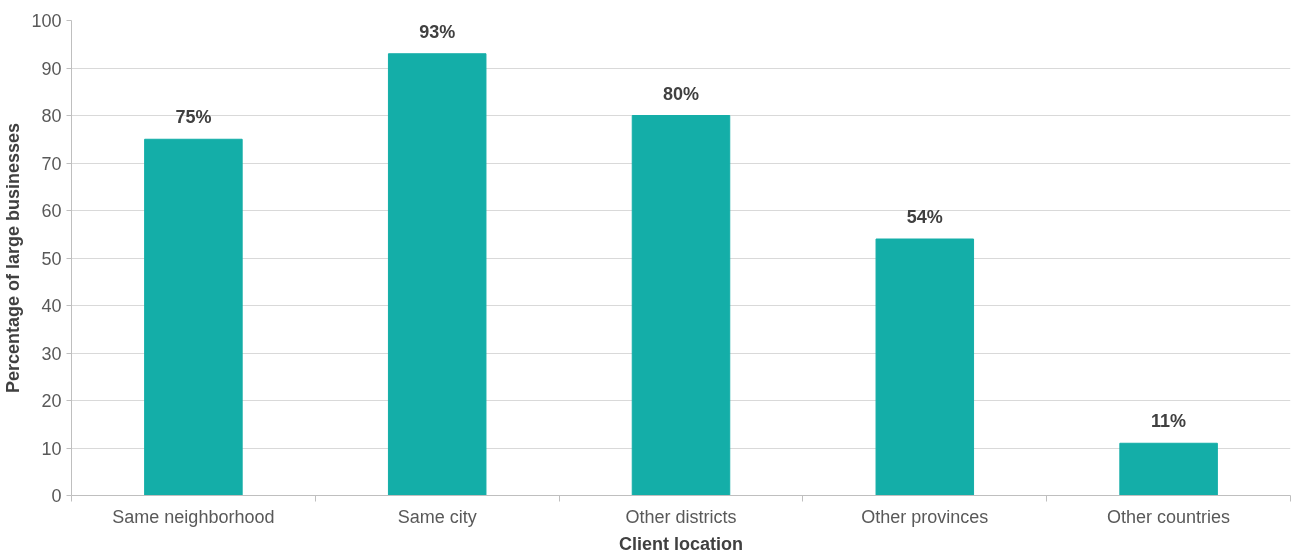  Describe the element at coordinates (924, 217) in the screenshot. I see `data-label: 54%` at that location.